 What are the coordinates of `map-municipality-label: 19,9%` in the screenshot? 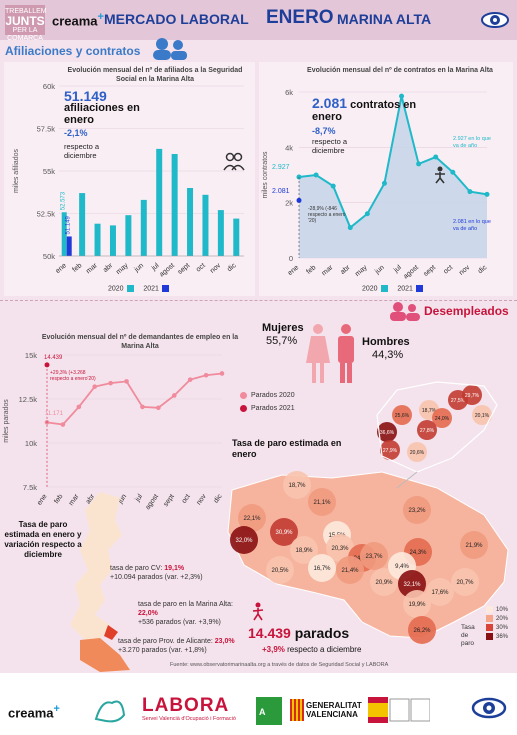 It's located at (417, 605).